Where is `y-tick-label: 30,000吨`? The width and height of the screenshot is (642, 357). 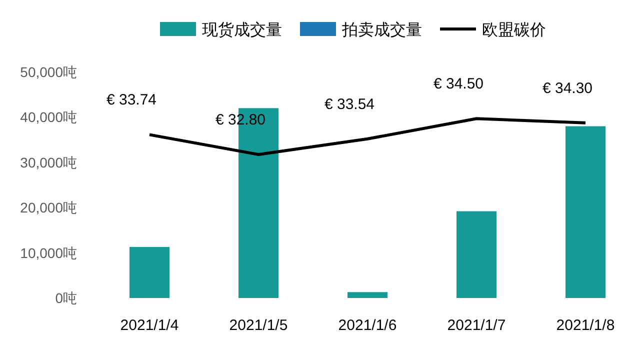 y-tick-label: 30,000吨 is located at coordinates (48, 162).